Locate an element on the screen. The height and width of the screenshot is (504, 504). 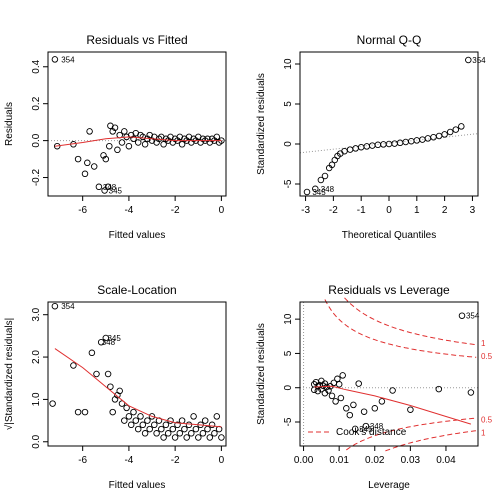
y-tick-label: 1.0 is located at coordinates (36, 399).